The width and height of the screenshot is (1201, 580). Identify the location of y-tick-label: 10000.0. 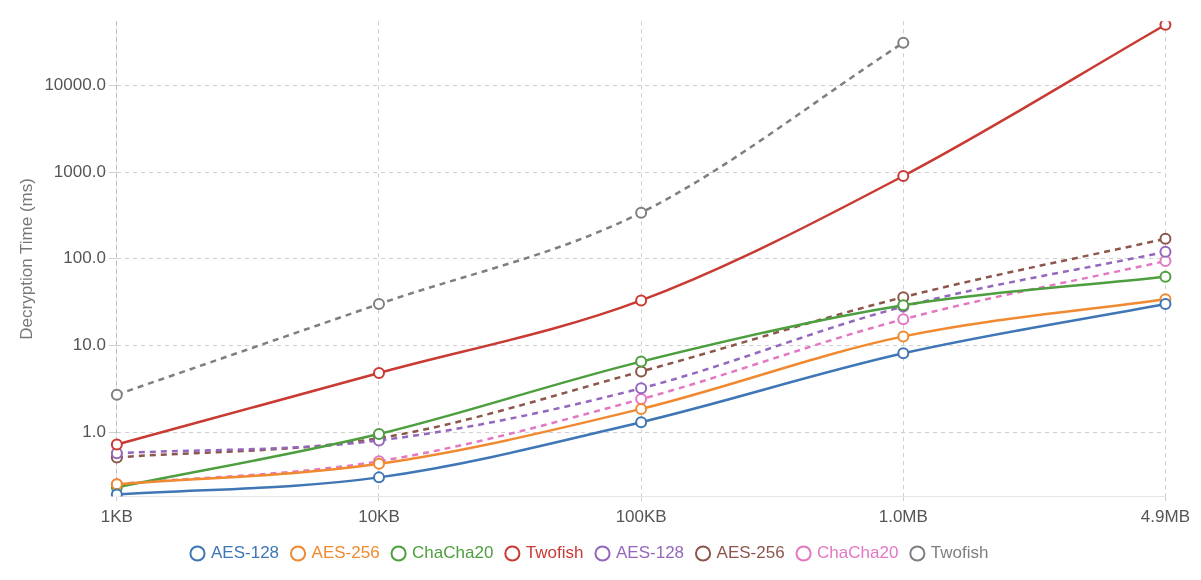
(75, 85).